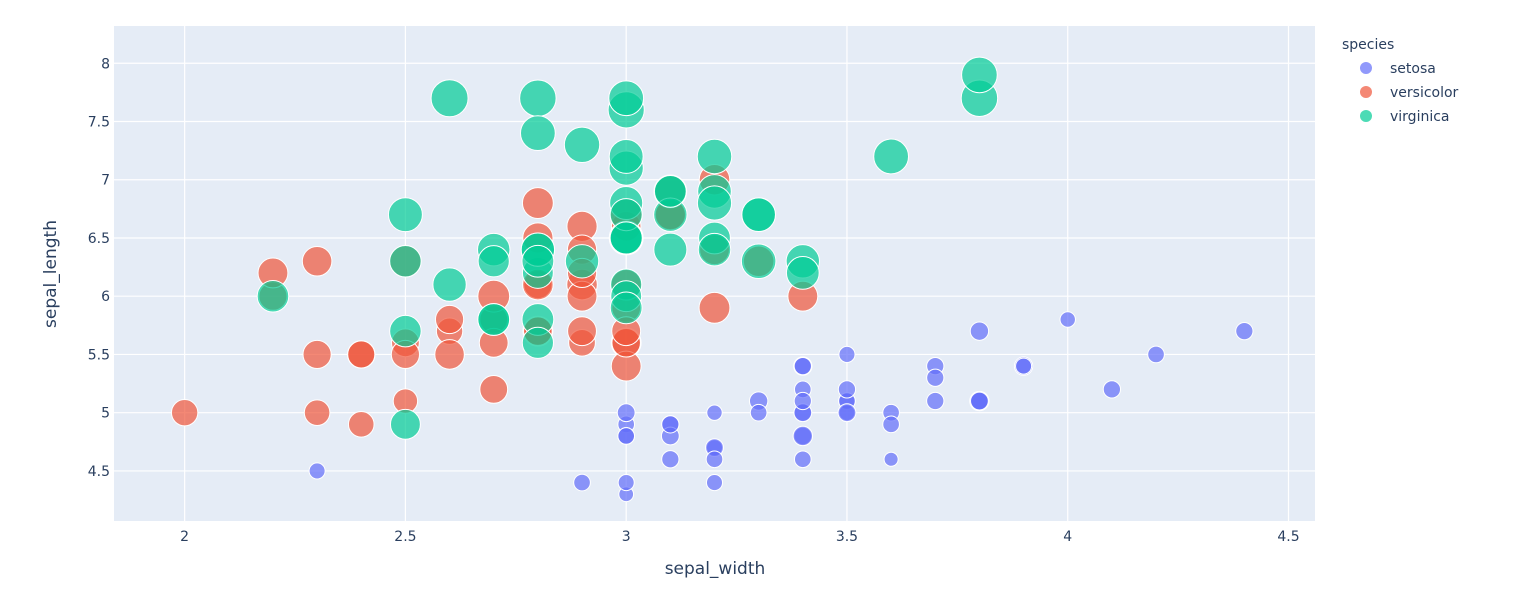 Image resolution: width=1536 pixels, height=607 pixels. What do you see at coordinates (99, 239) in the screenshot?
I see `y-tick-label: 6.5` at bounding box center [99, 239].